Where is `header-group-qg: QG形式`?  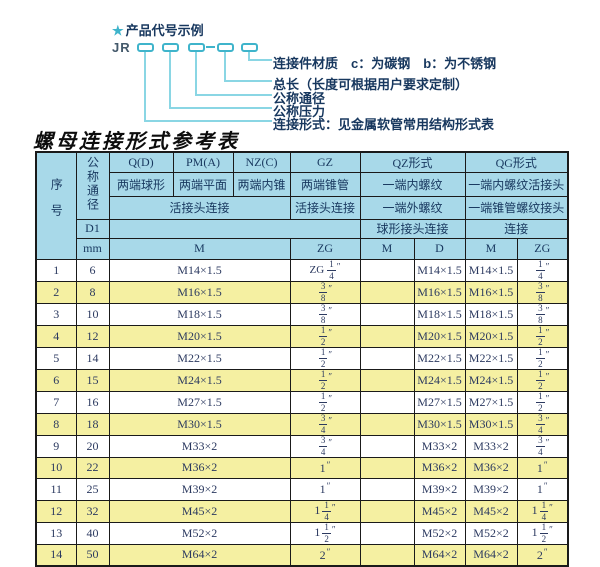
header-group-qg: QG形式 is located at coordinates (516, 162).